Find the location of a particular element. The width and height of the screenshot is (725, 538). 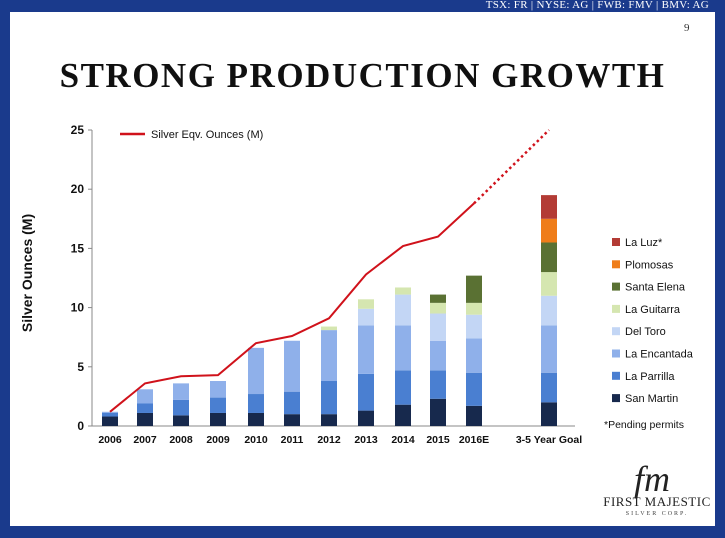

legend-label: La Parrilla is located at coordinates (650, 377).